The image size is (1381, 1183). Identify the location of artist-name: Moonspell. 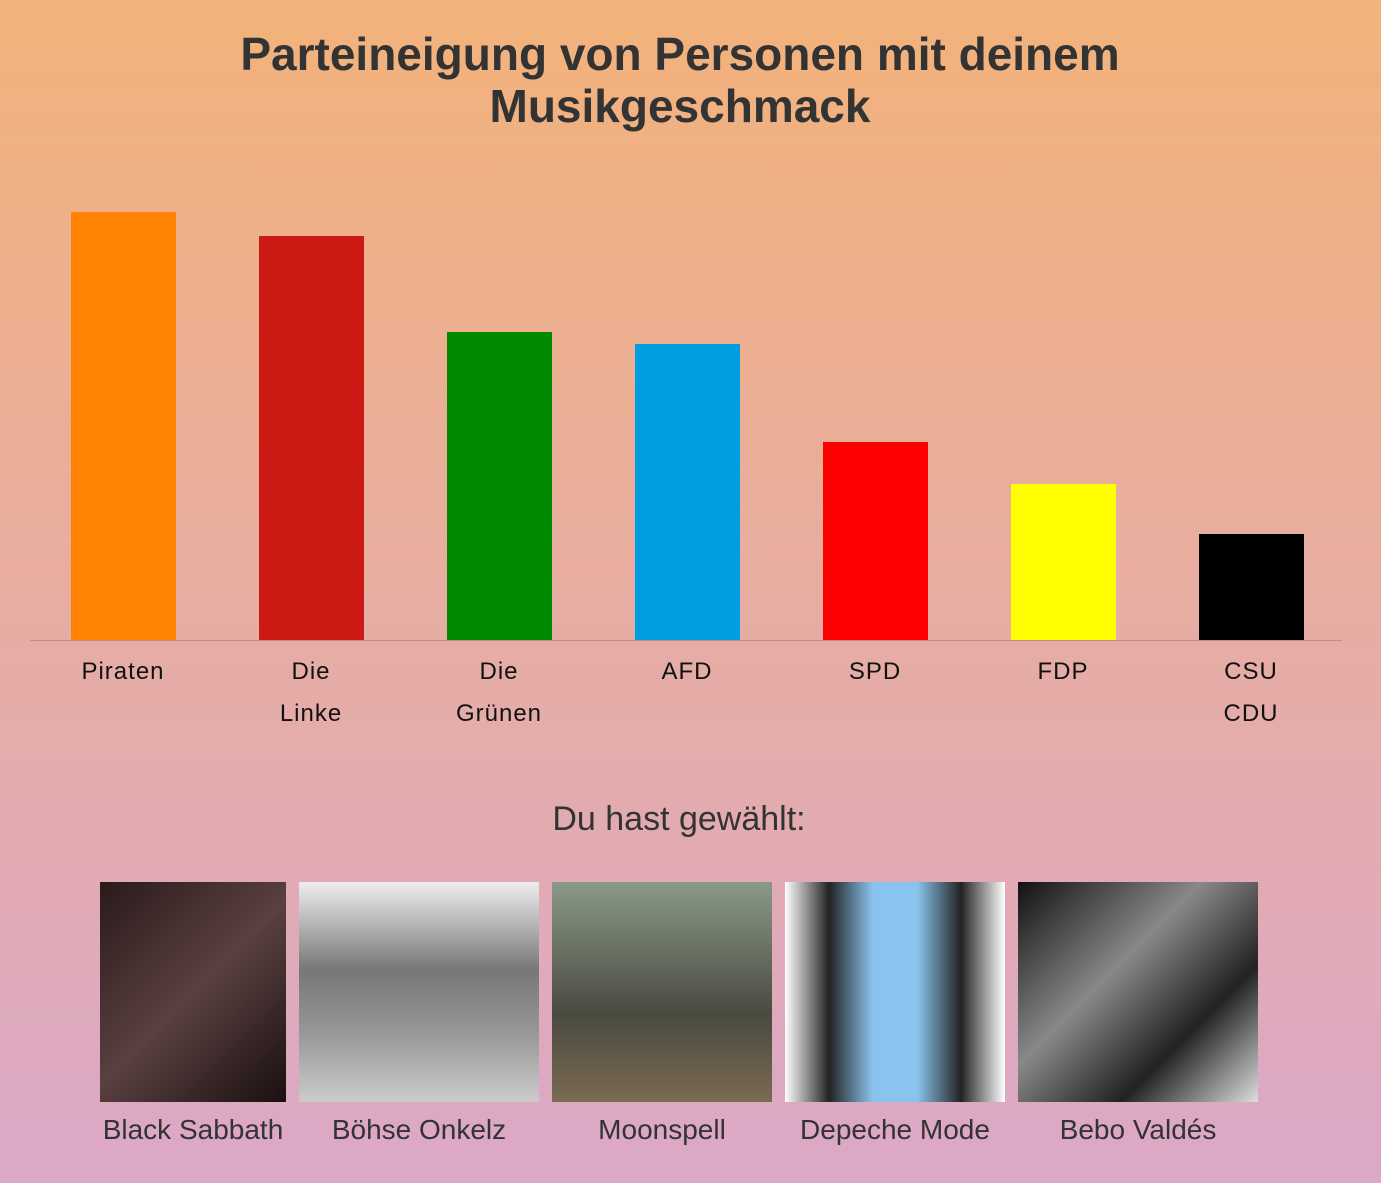
(662, 1129).